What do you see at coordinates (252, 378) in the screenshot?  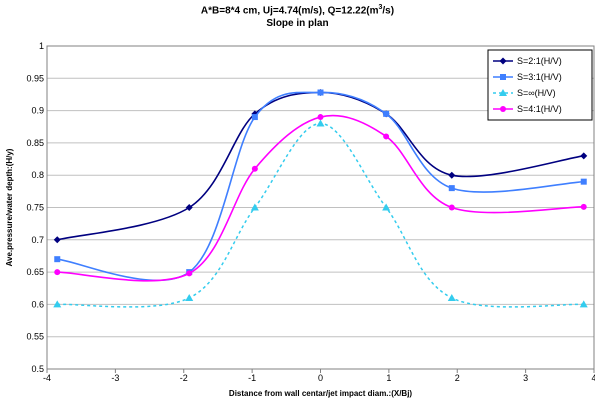 I see `x-tick-label: -1` at bounding box center [252, 378].